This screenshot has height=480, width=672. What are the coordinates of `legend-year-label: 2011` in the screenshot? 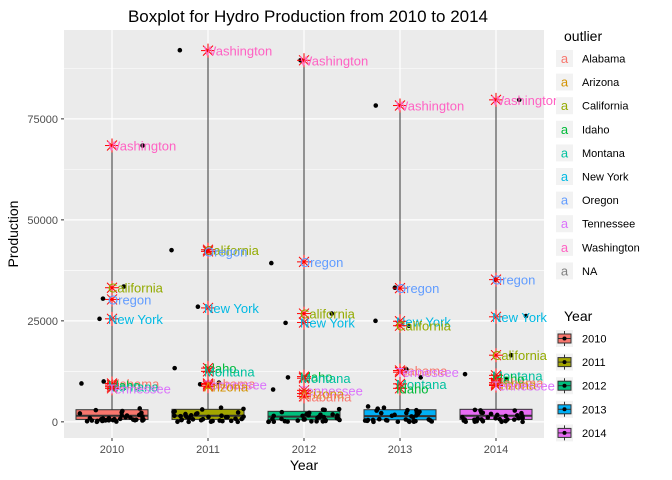 It's located at (594, 363).